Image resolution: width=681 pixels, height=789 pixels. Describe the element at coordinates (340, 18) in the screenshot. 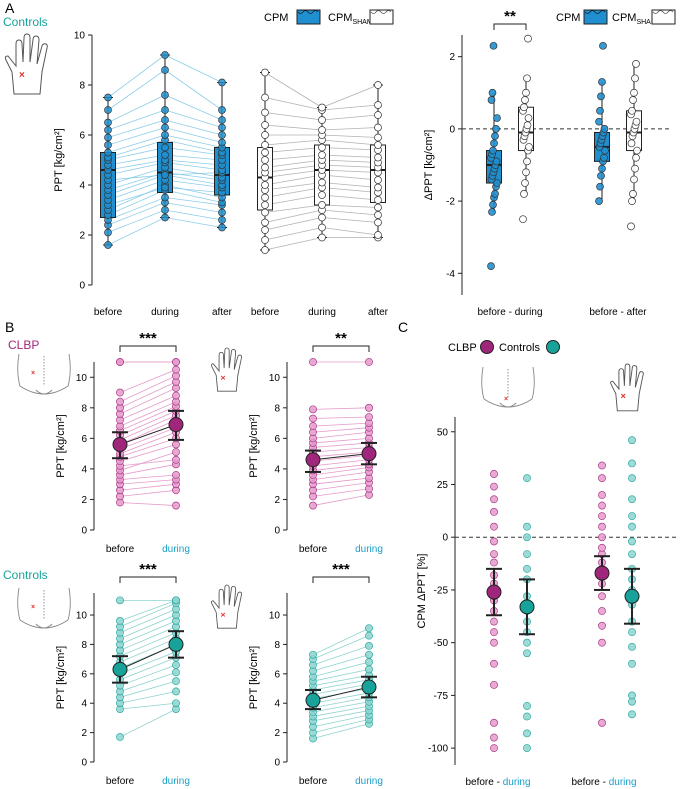

I see `legend-sham-base: CPM` at that location.